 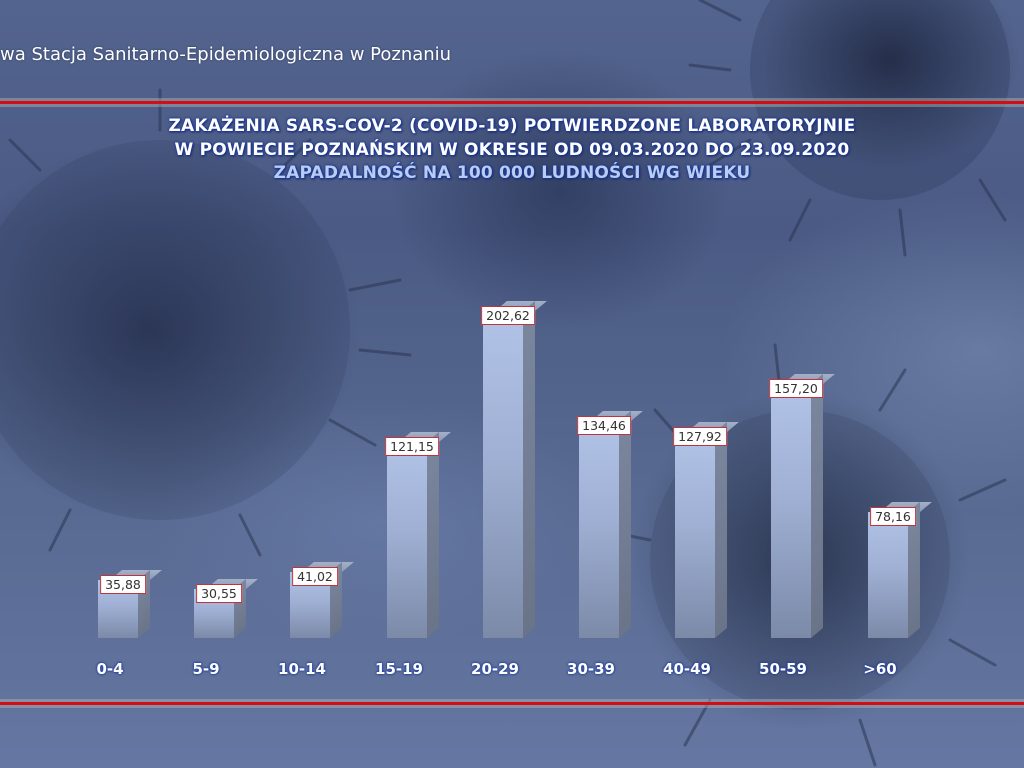 What do you see at coordinates (512, 173) in the screenshot?
I see `chart-subtitle: ZAPADALNOŚĆ NA 100 000 LUDNOŚCI WG WIEKU` at bounding box center [512, 173].